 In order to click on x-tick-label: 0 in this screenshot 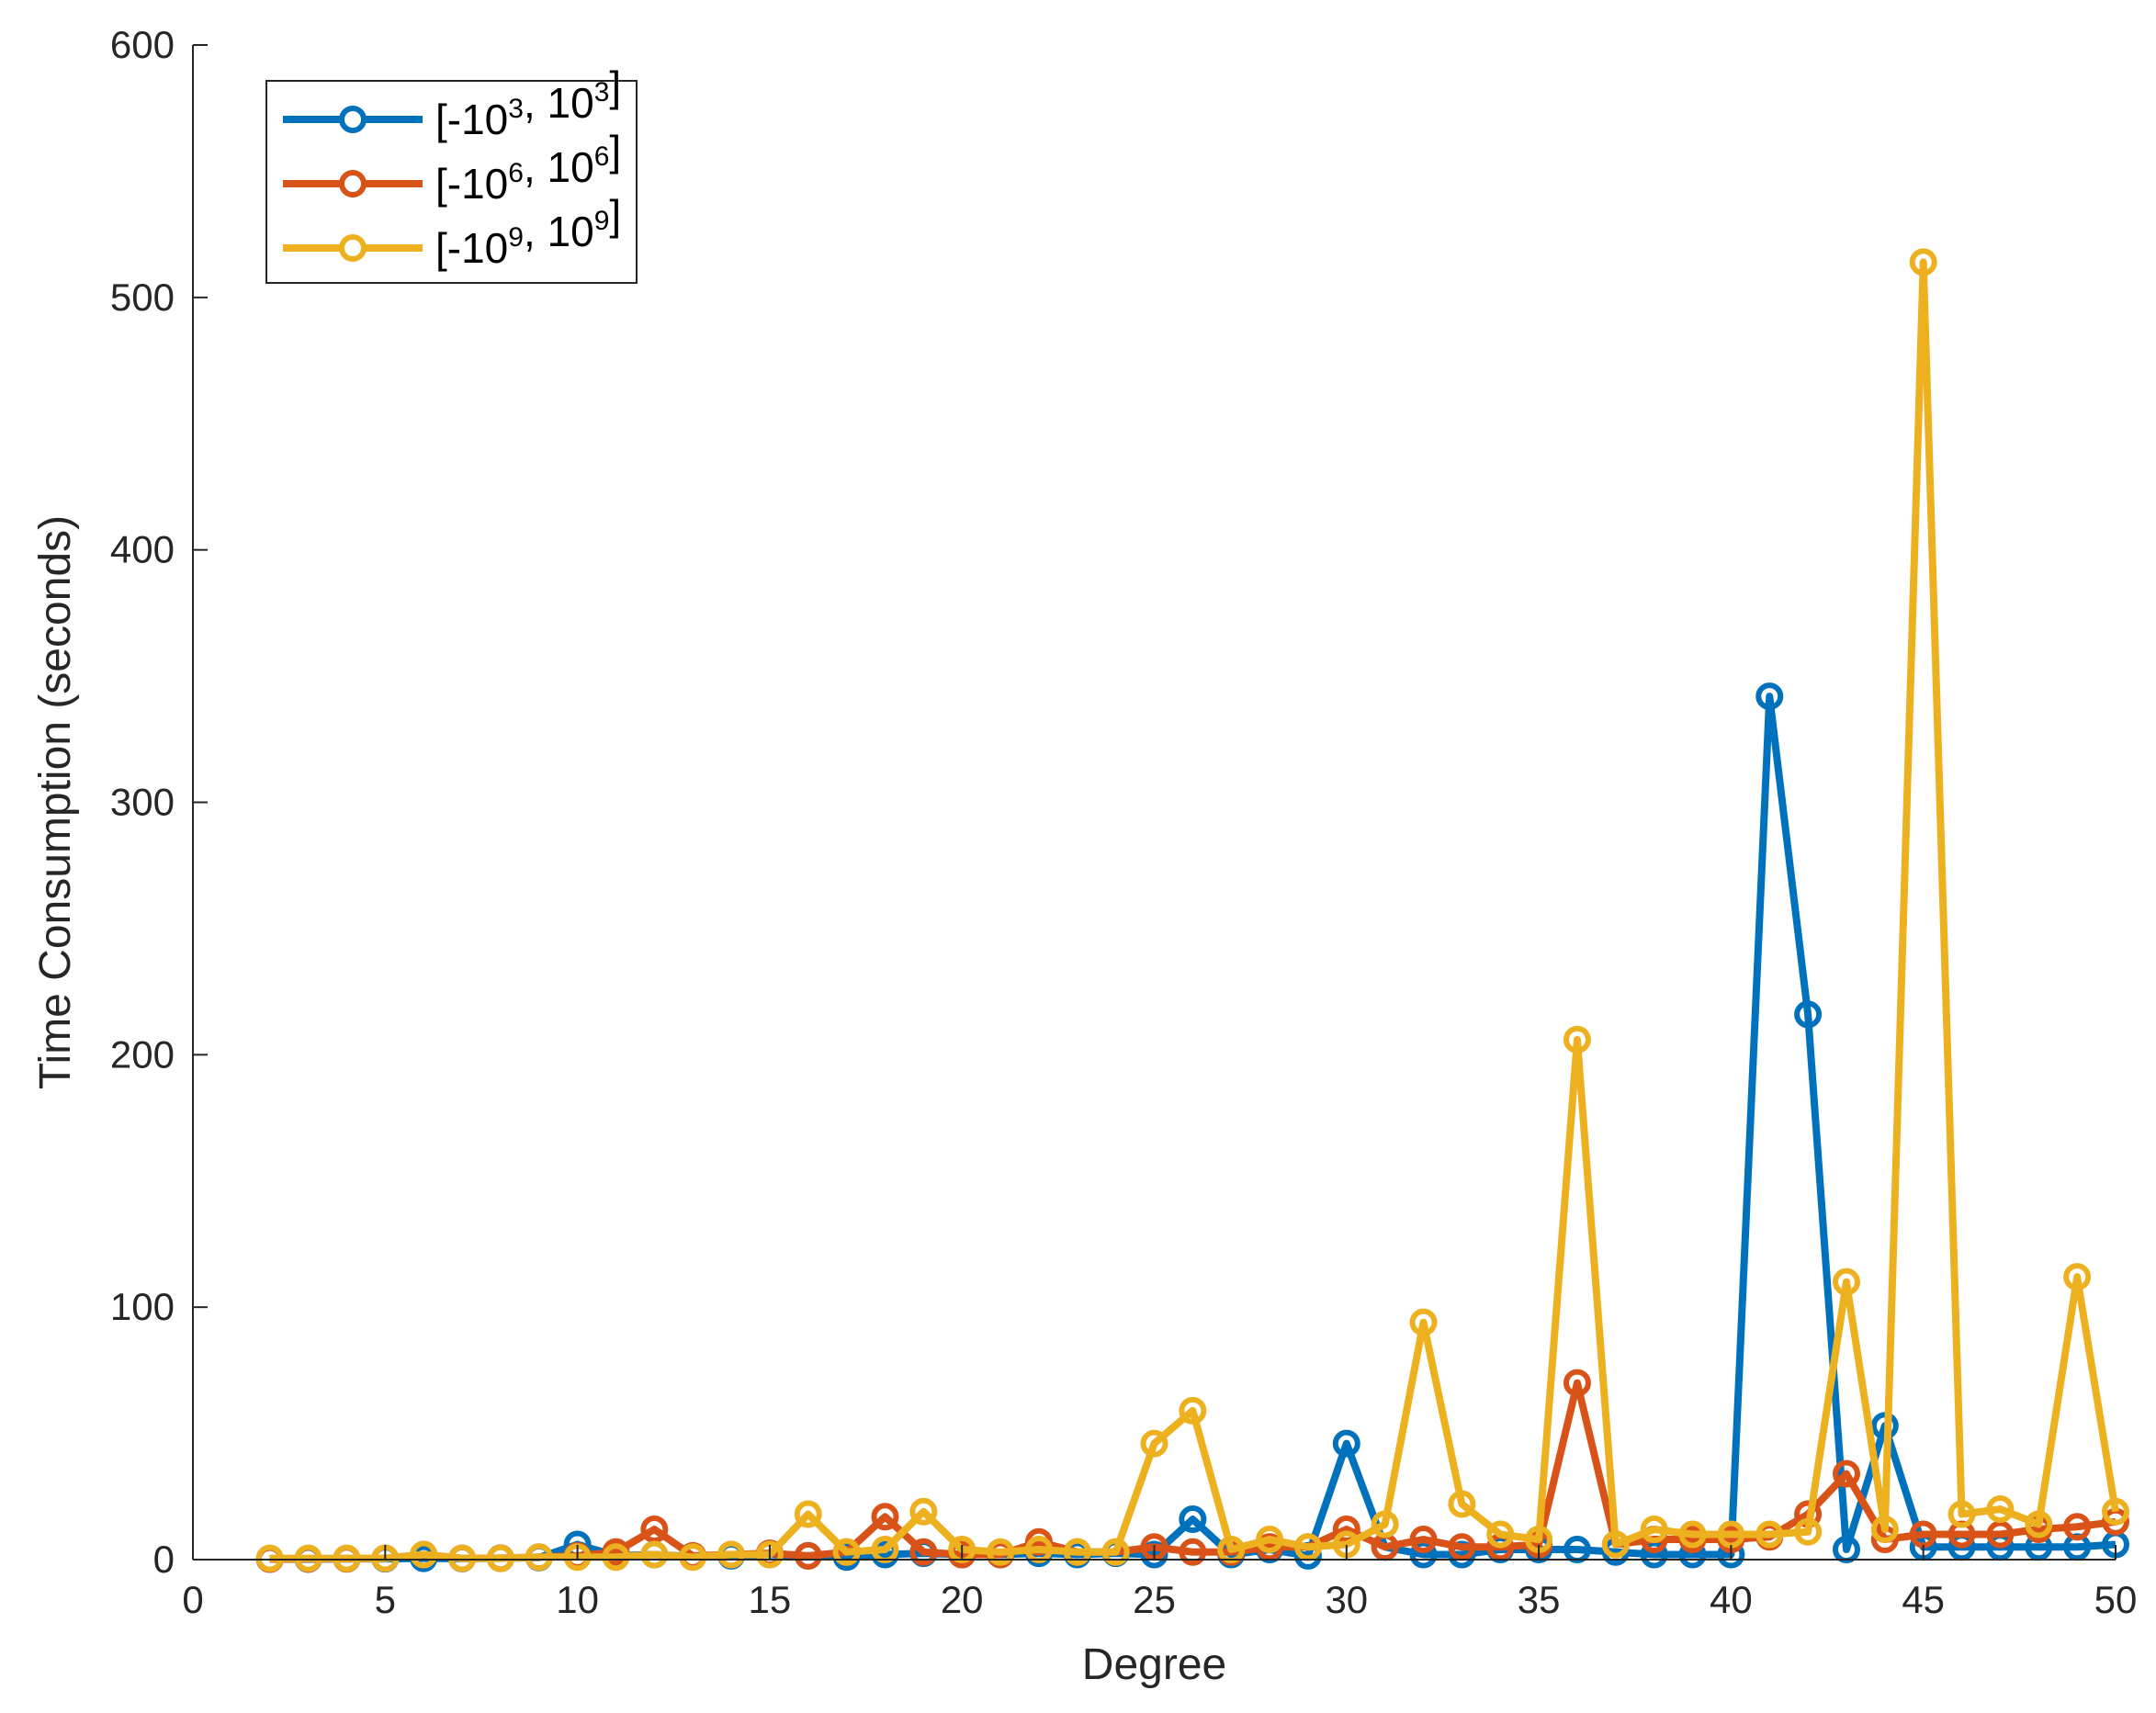, I will do `click(192, 1599)`.